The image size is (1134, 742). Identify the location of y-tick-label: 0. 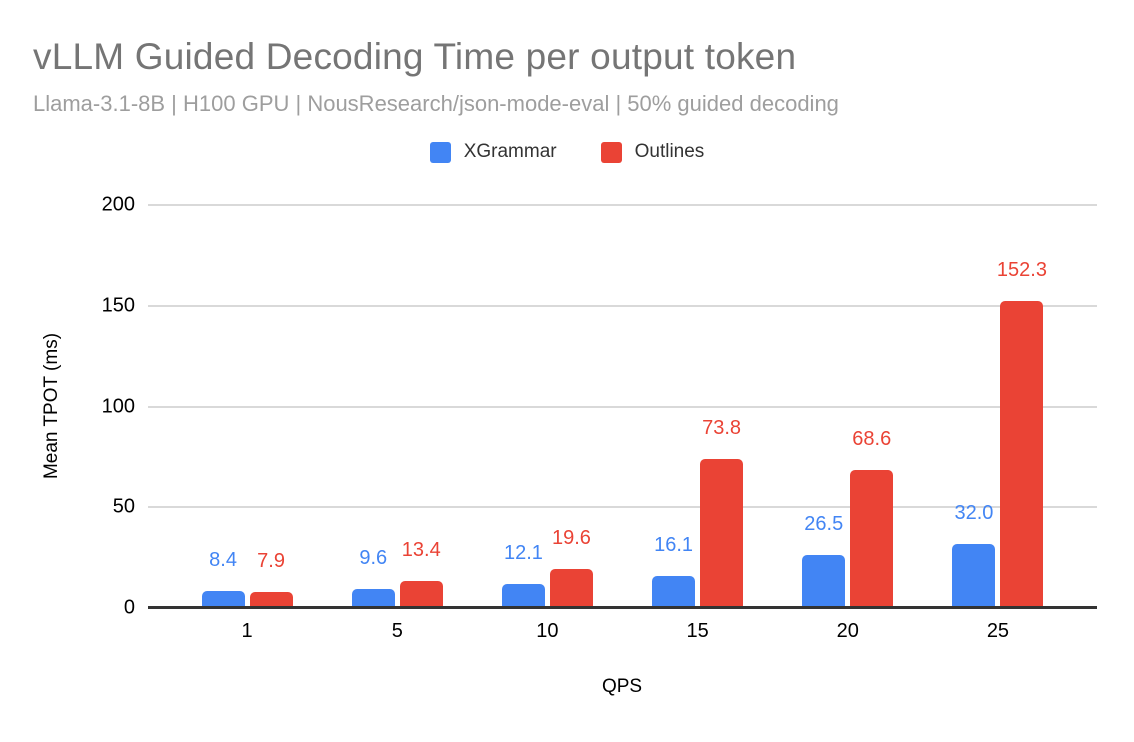
(129, 607).